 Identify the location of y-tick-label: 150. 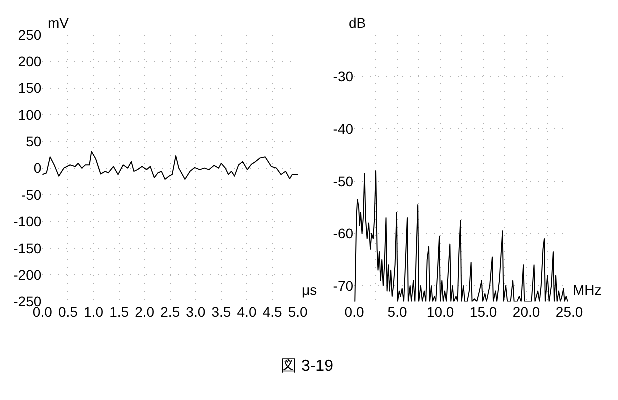
(30, 88).